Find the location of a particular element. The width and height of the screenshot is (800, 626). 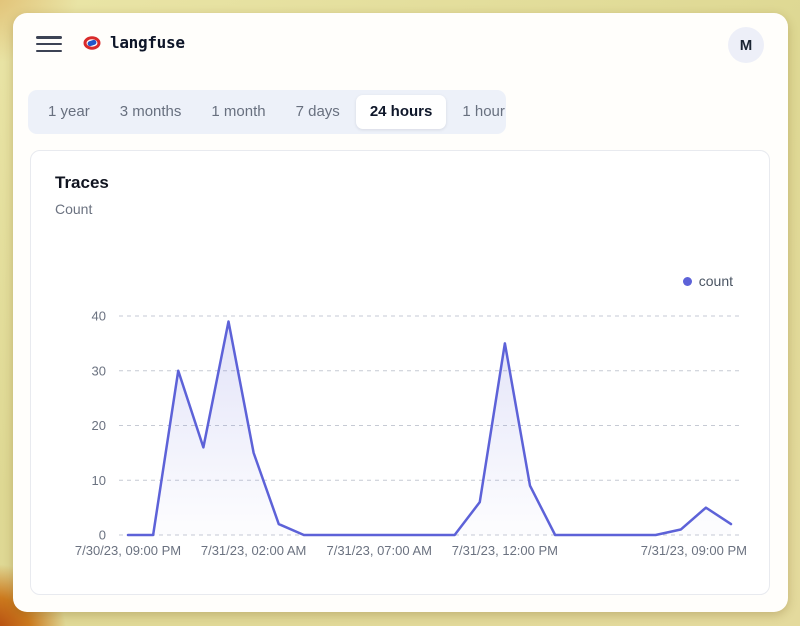

legend-item-count: count is located at coordinates (707, 281).